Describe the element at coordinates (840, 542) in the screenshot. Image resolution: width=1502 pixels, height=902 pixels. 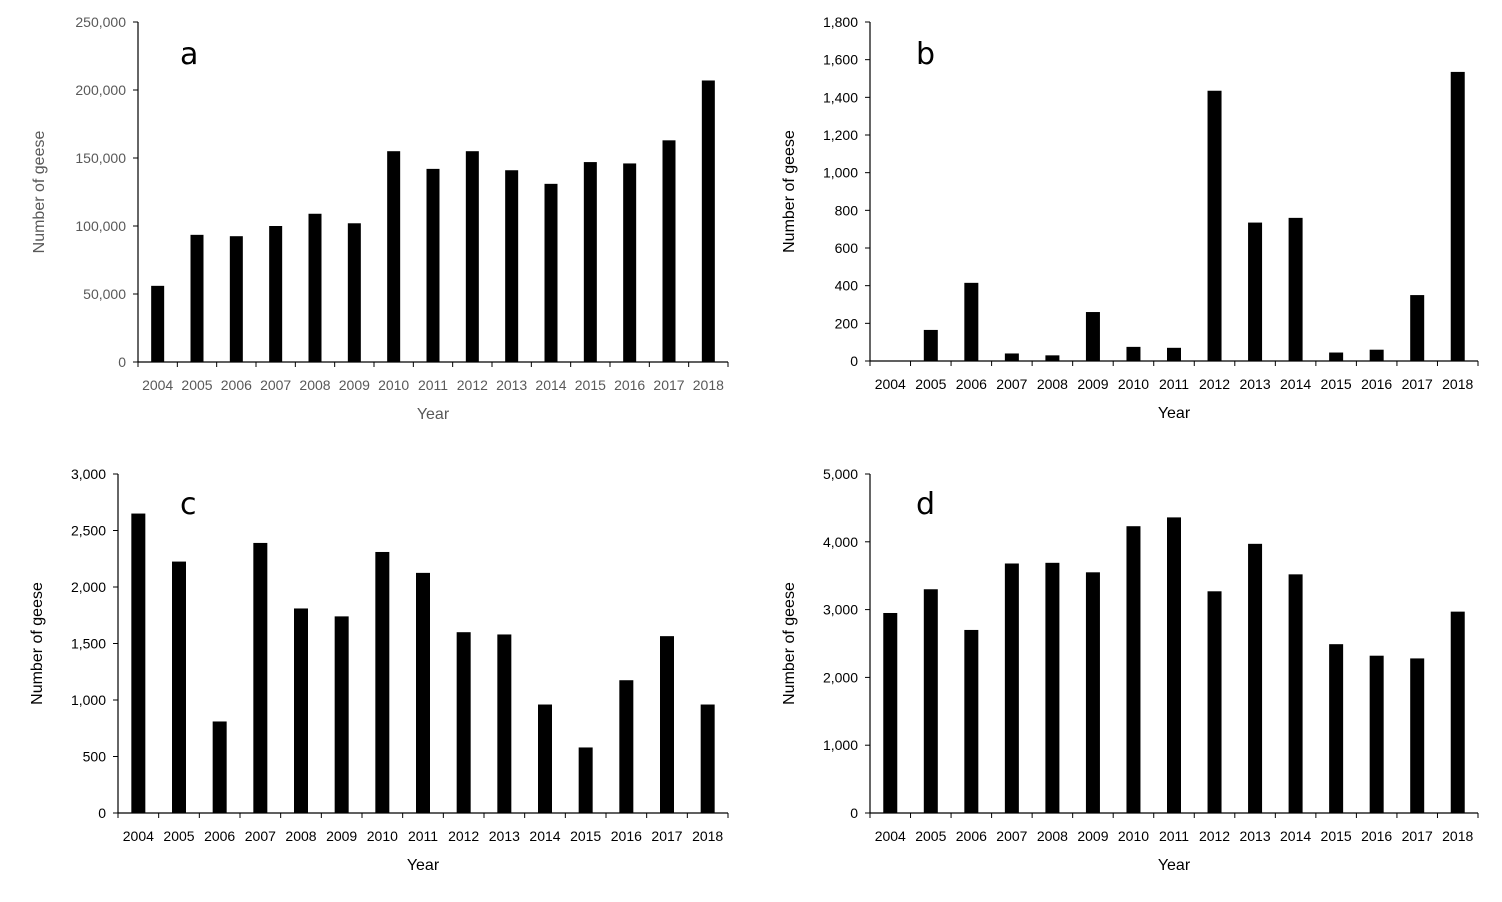
I see `y-tick-label: 4,000` at that location.